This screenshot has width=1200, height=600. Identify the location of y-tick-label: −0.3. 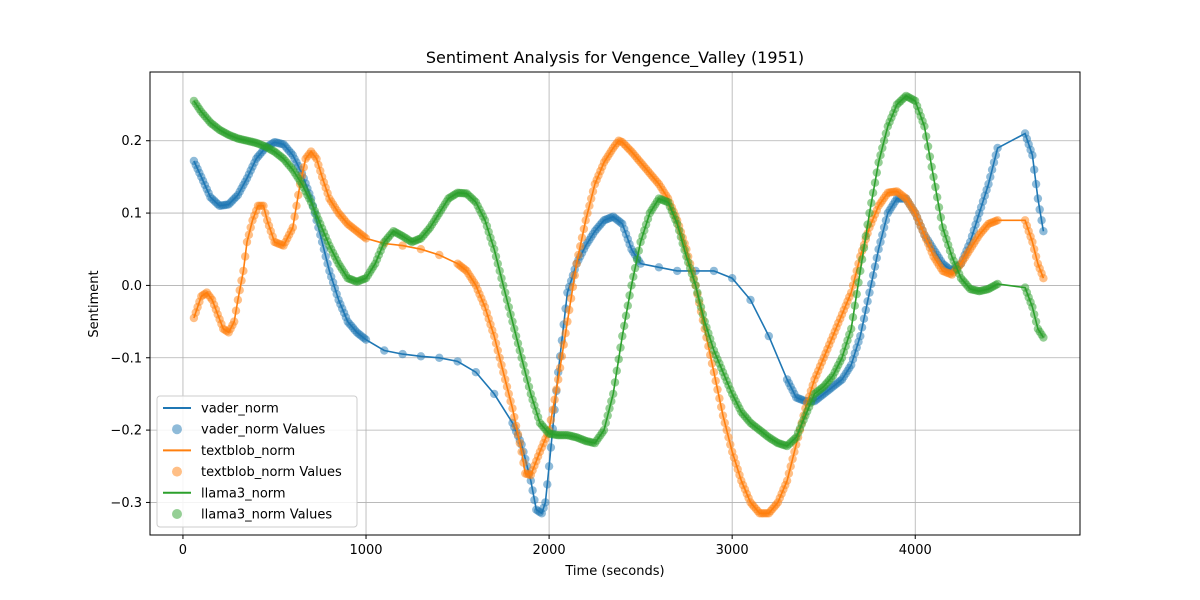
(126, 503).